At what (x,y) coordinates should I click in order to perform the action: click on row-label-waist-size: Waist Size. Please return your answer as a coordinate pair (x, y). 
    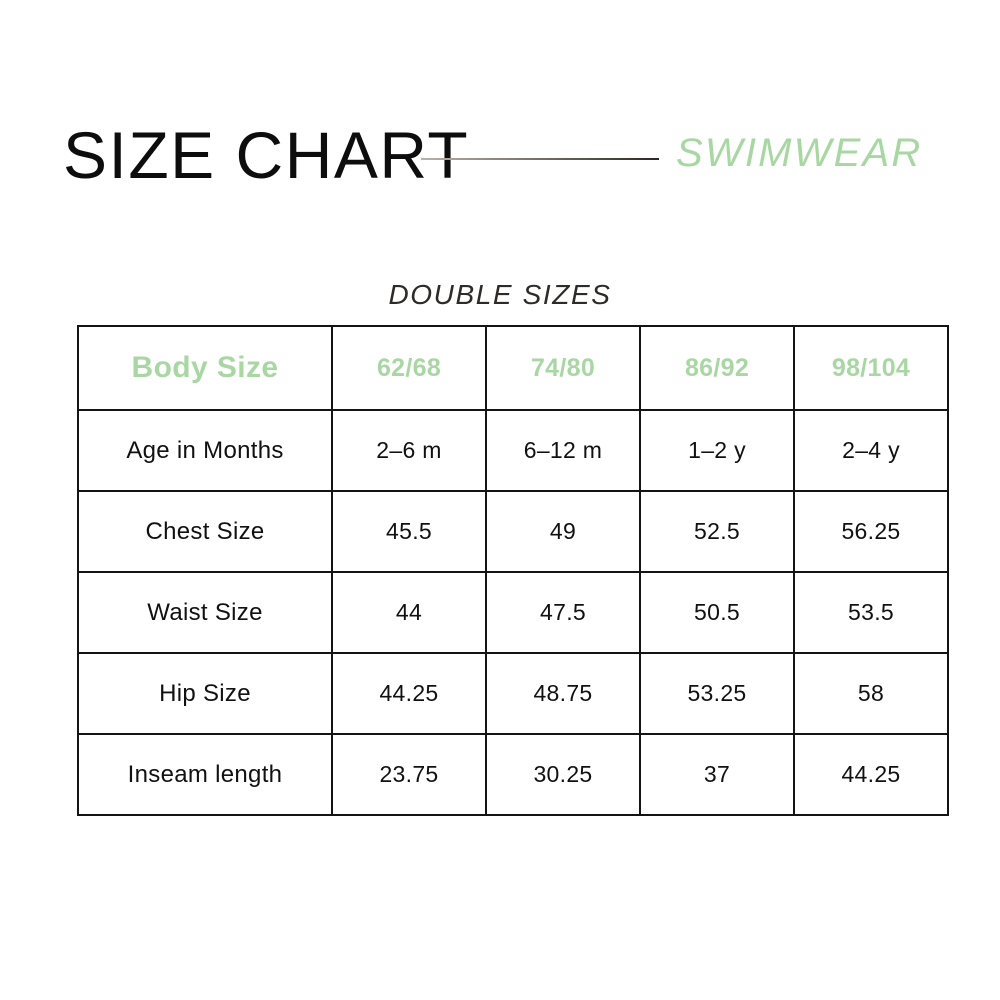
    Looking at the image, I should click on (205, 612).